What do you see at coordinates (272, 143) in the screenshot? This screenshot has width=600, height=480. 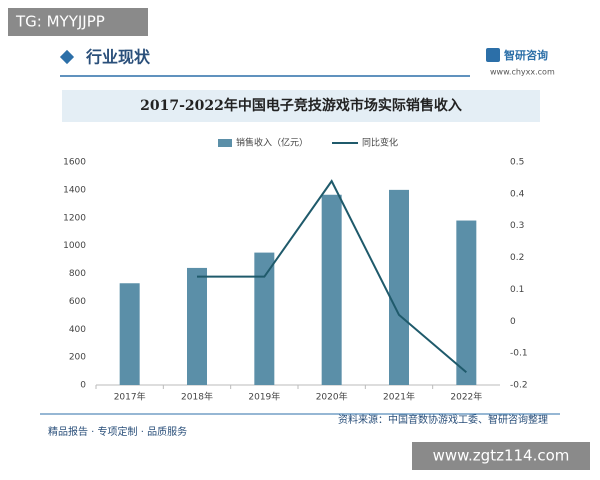 I see `legend-label: 销售收入（亿元）` at bounding box center [272, 143].